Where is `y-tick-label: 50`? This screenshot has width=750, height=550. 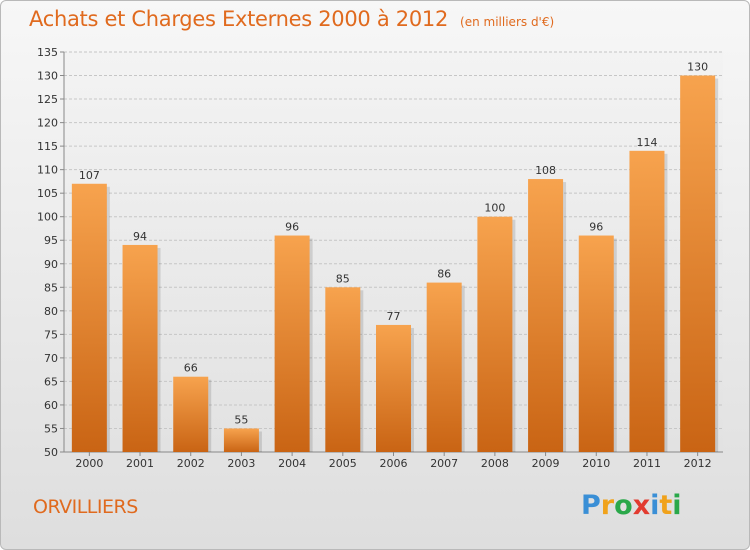
y-tick-label: 50 is located at coordinates (51, 452).